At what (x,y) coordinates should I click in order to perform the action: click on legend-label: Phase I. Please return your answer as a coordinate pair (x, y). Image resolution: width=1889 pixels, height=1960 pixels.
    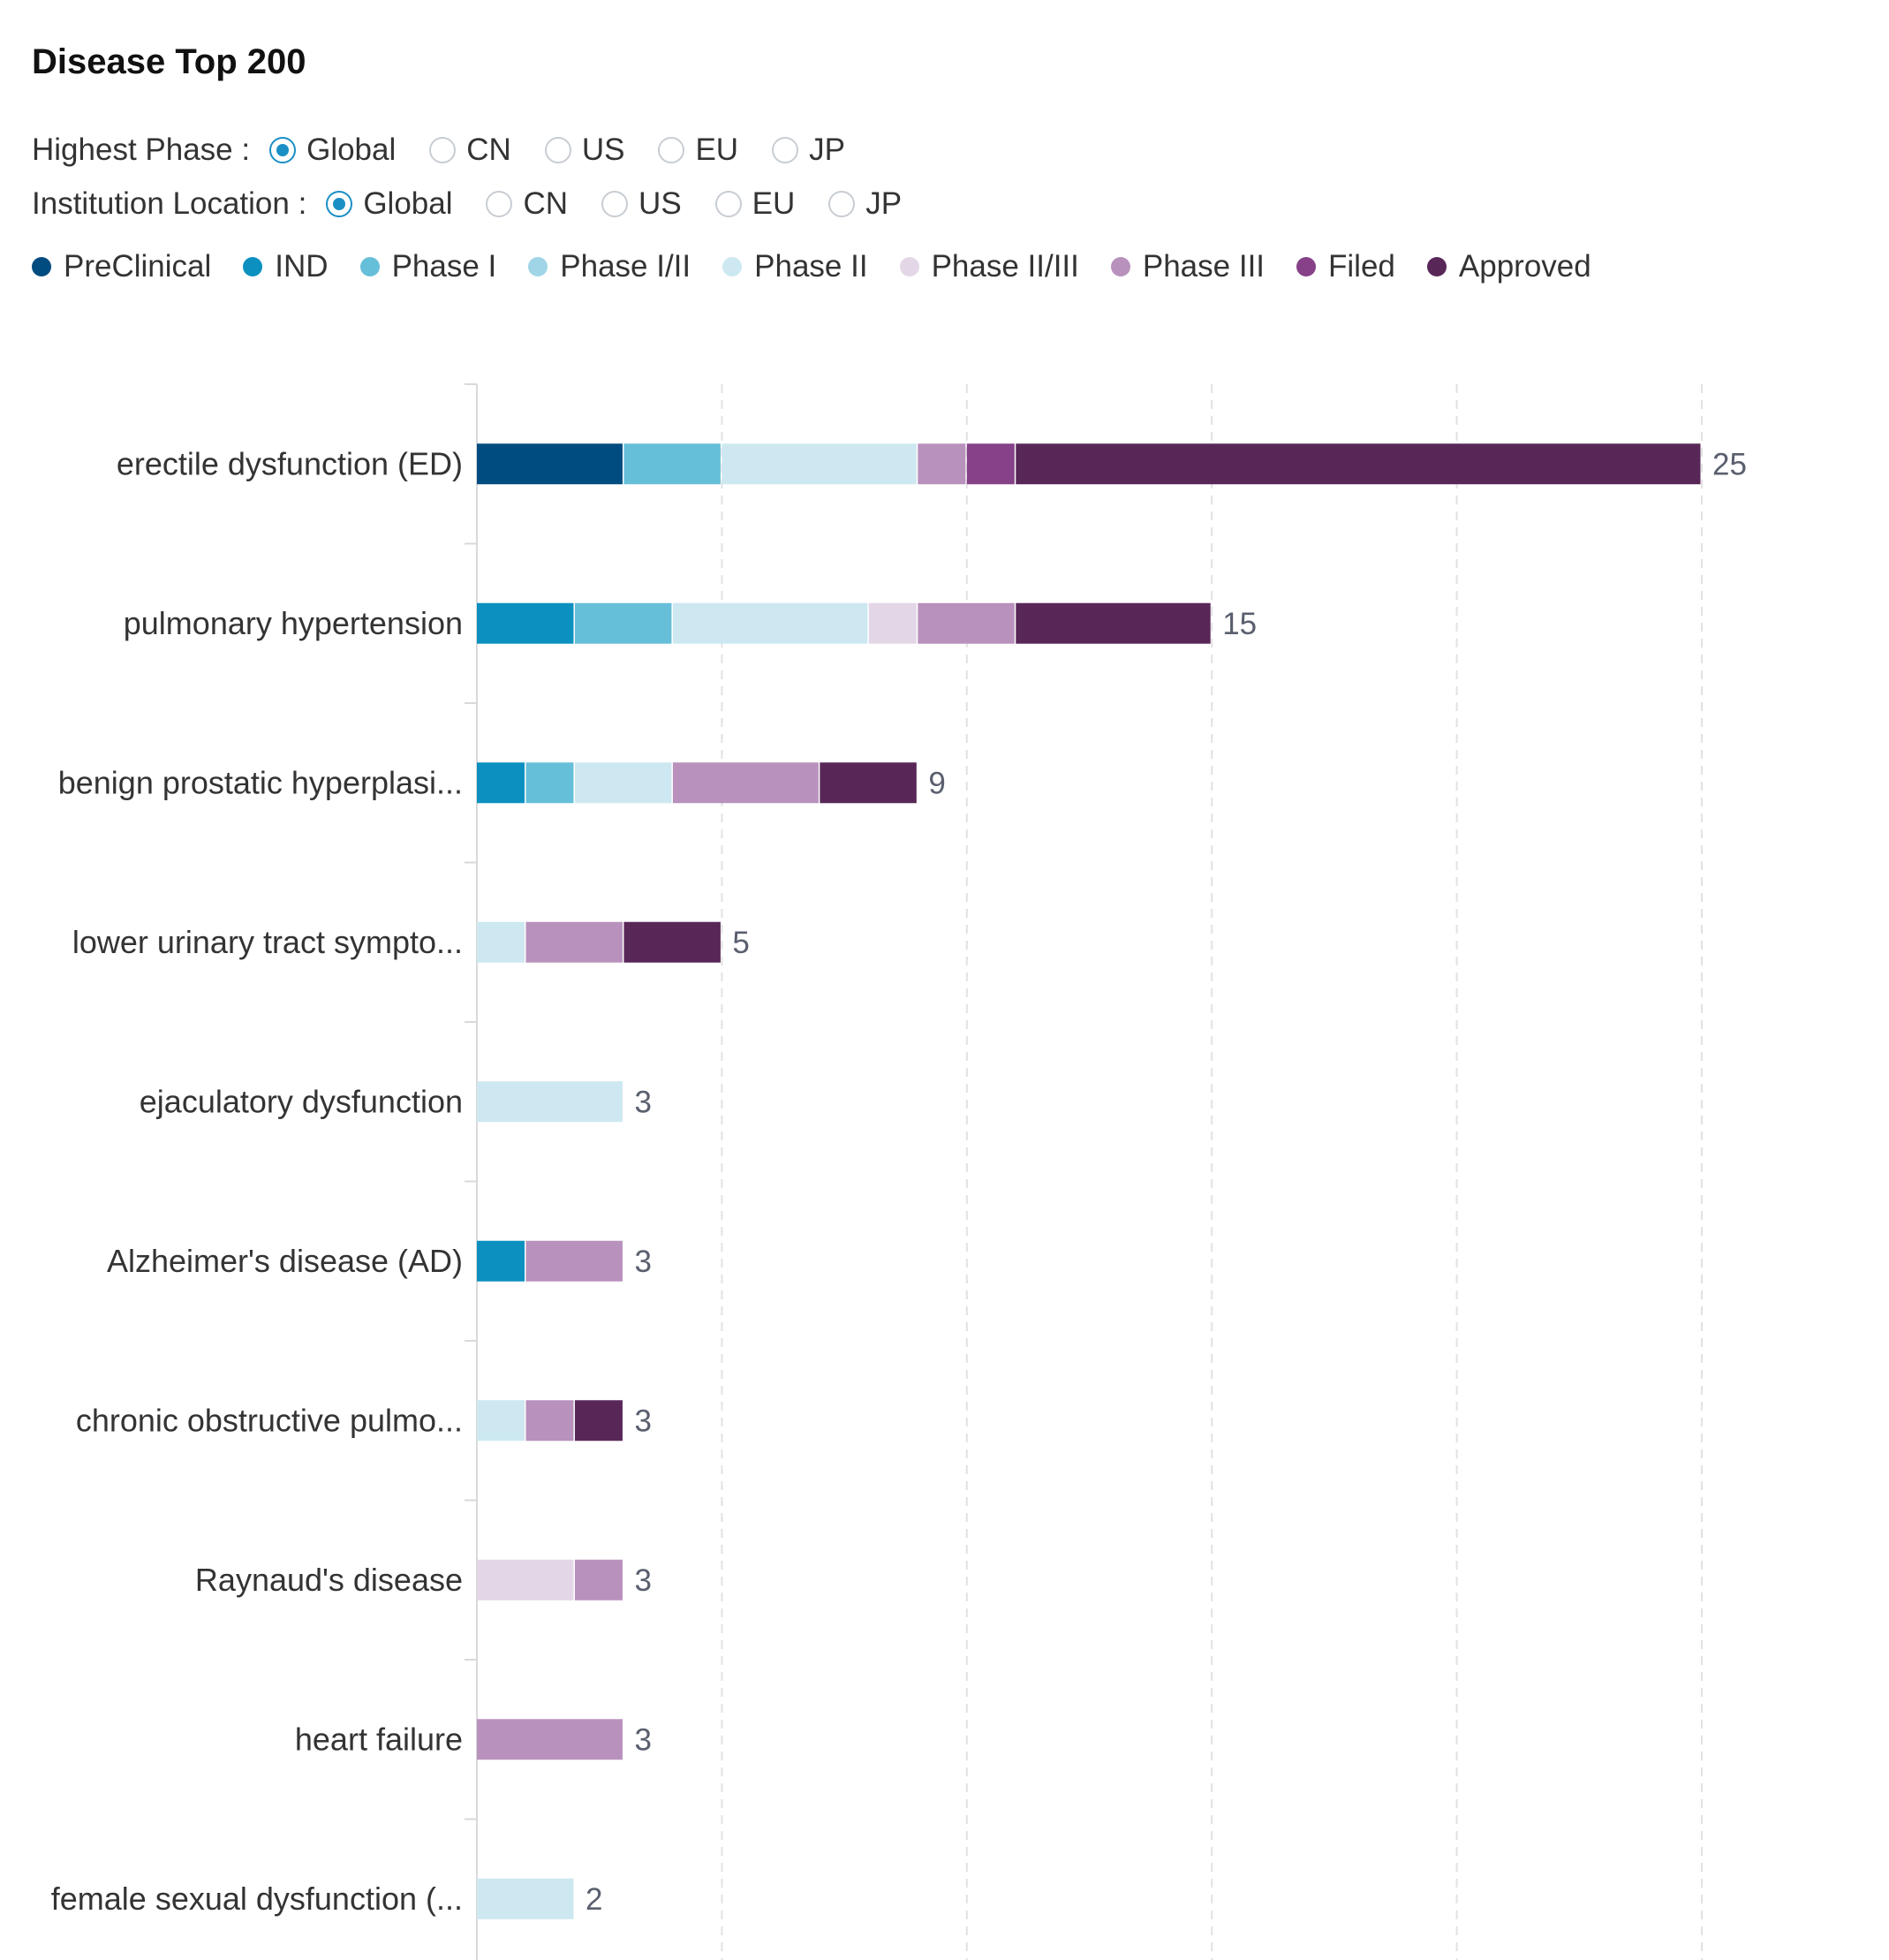
    Looking at the image, I should click on (444, 266).